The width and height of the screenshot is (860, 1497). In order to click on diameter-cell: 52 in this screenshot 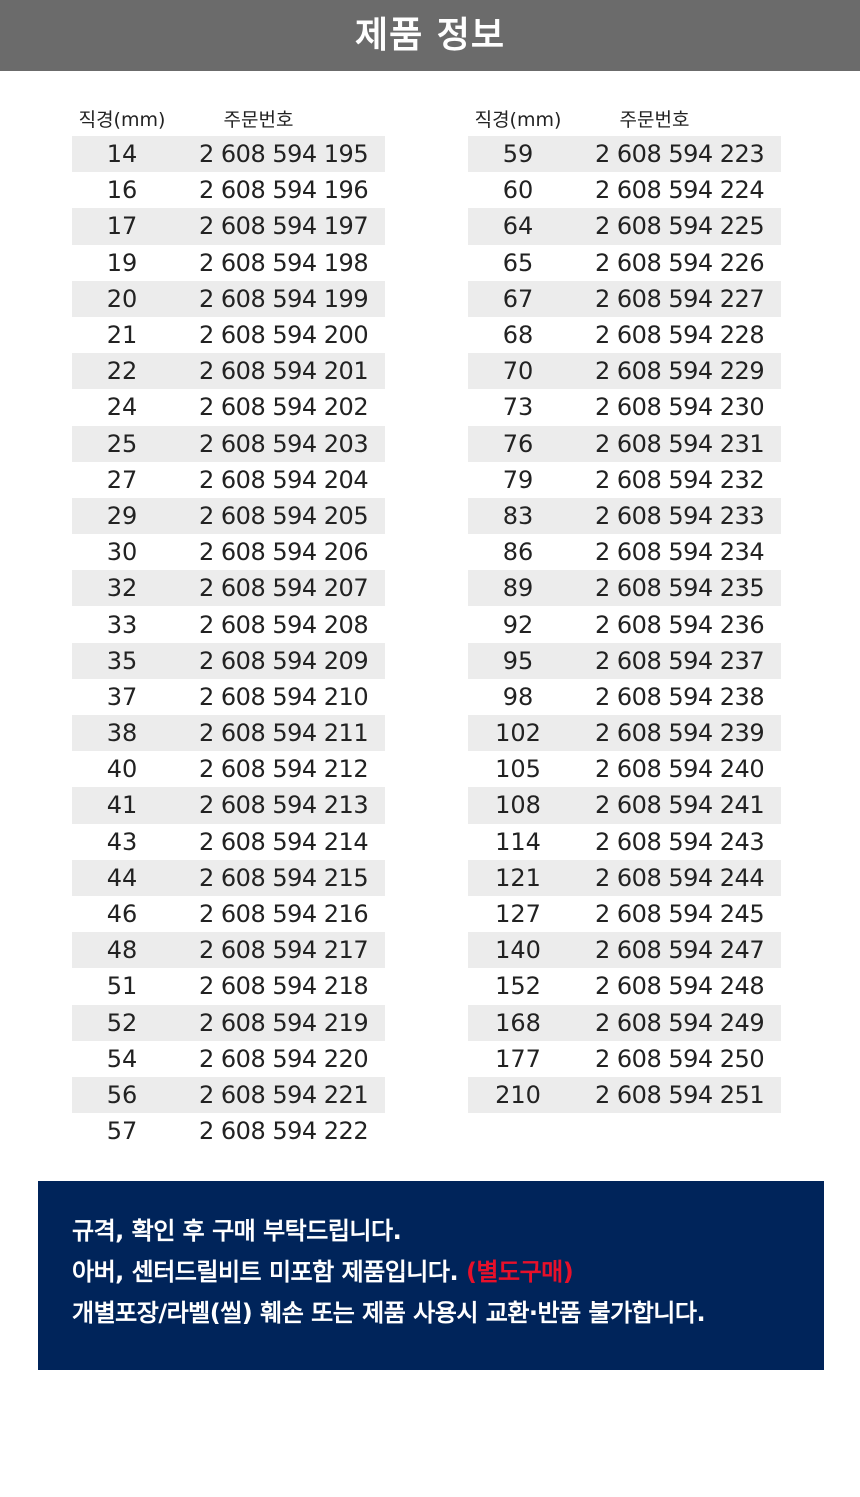, I will do `click(122, 1022)`.